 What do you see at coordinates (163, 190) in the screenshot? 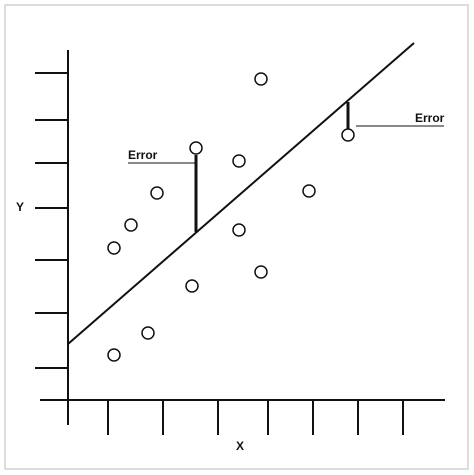
I see `error-1: Error` at bounding box center [163, 190].